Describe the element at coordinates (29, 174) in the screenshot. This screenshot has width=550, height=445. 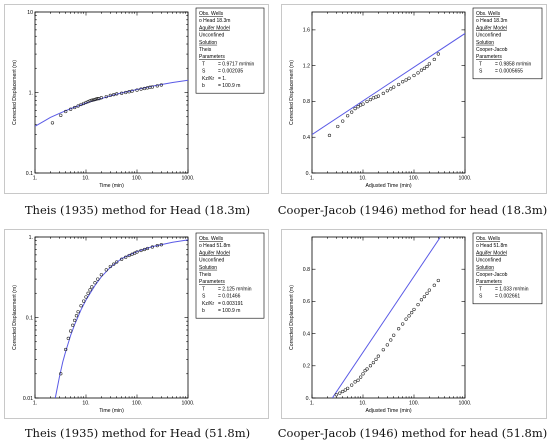
I see `y-tick-label: 0.1` at that location.